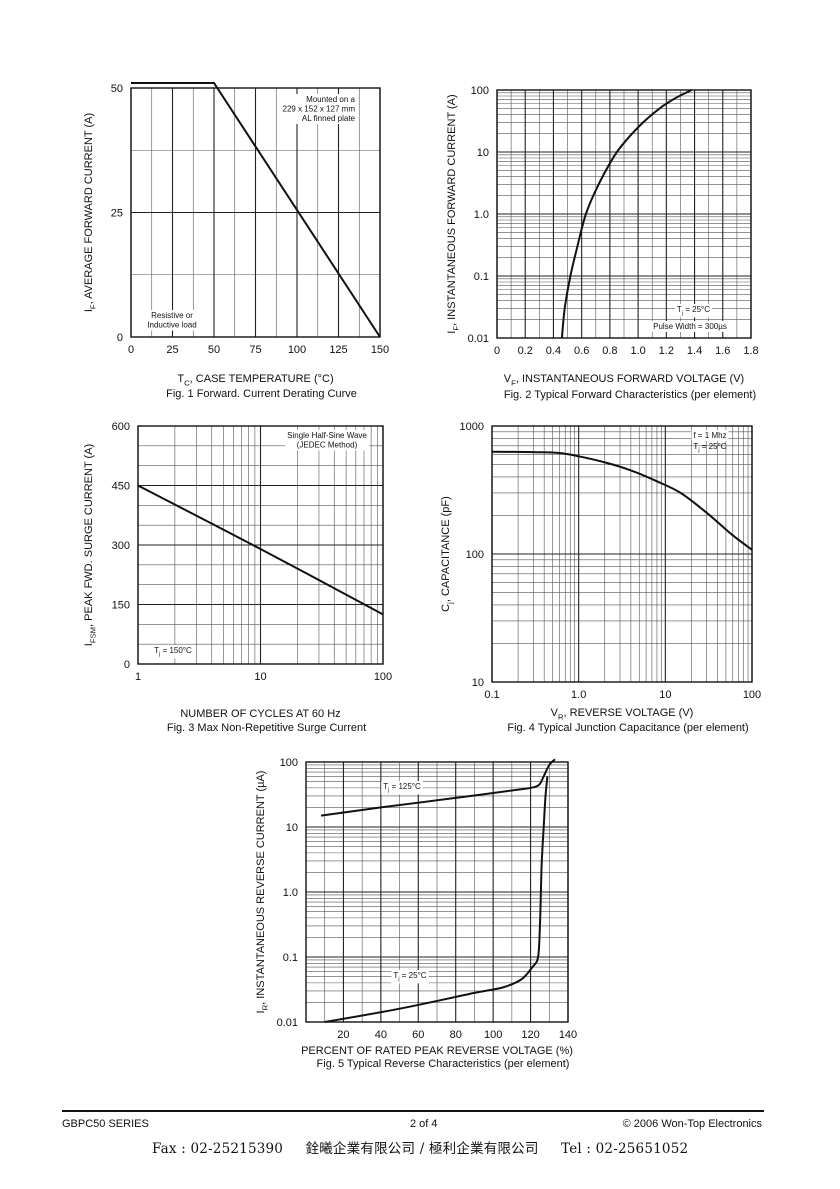 The height and width of the screenshot is (1189, 840). I want to click on fig5-xtick-label: 20, so click(343, 1035).